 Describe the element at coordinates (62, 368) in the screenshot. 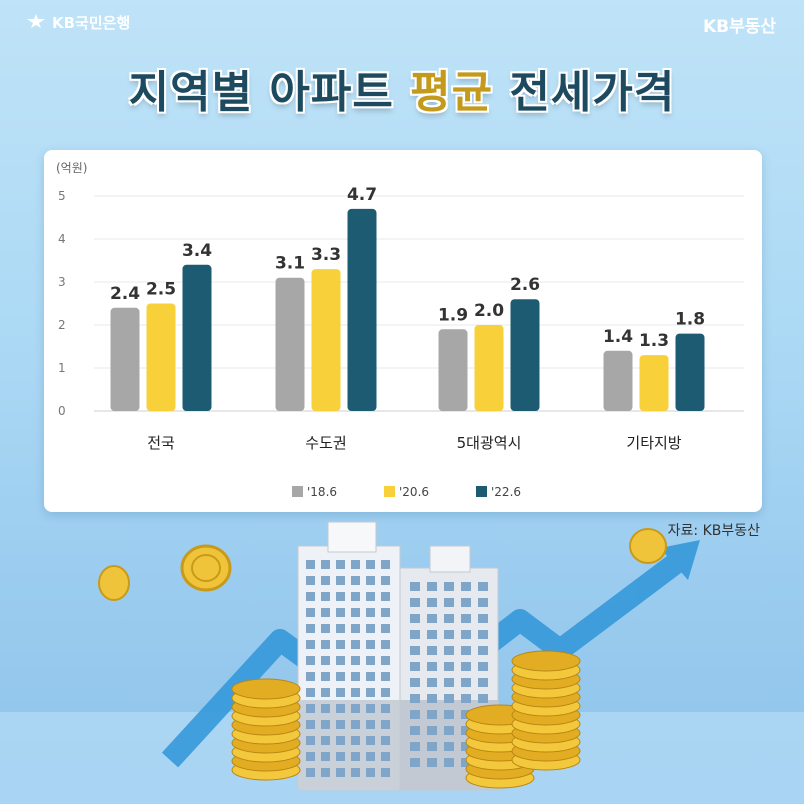

I see `y-tick-label: 1` at that location.